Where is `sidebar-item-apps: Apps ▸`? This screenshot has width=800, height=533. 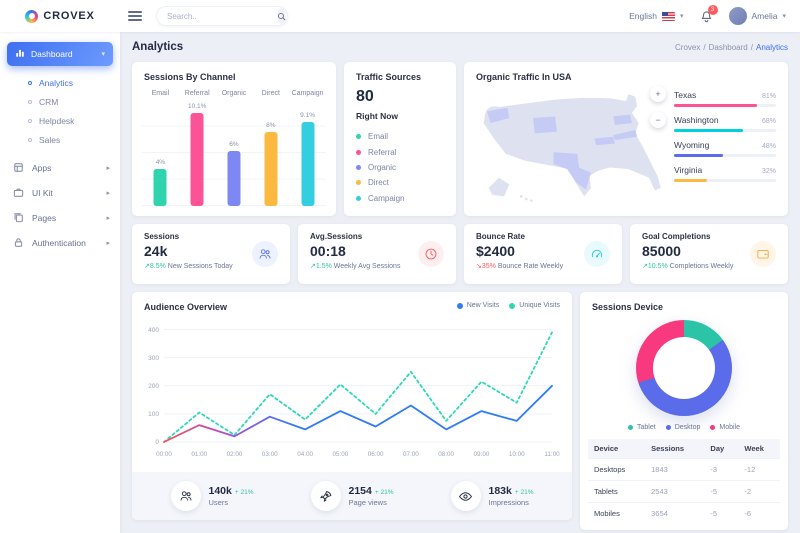 sidebar-item-apps: Apps ▸ is located at coordinates (60, 167).